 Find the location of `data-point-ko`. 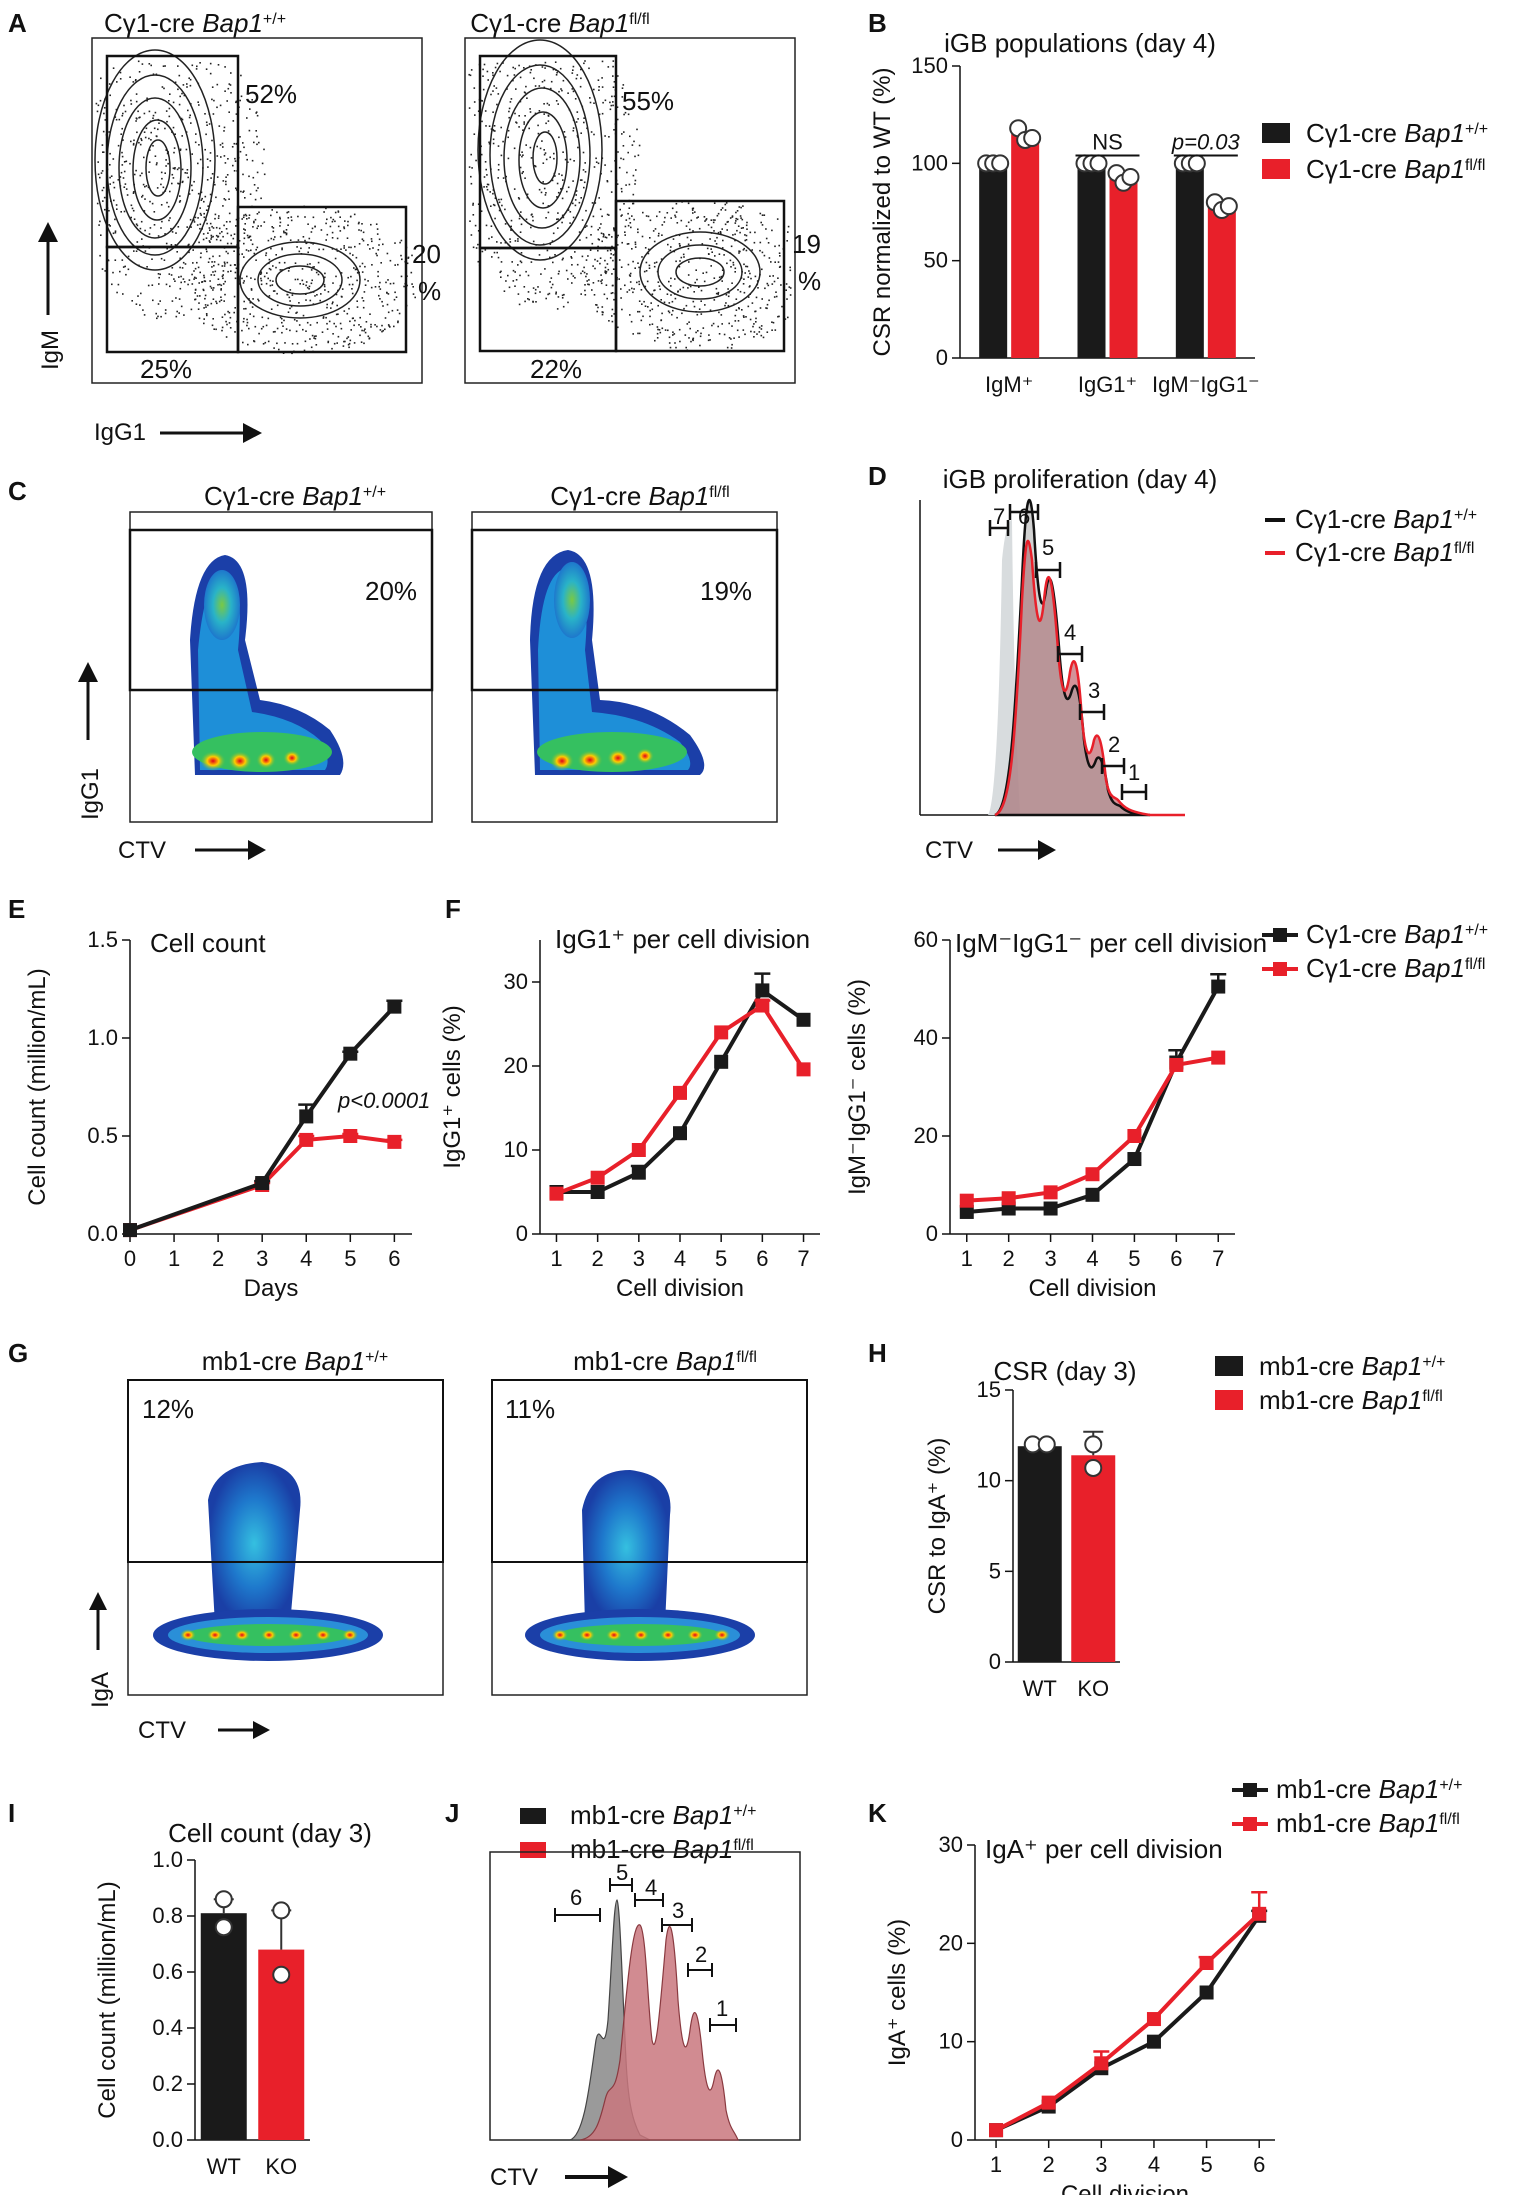

data-point-ko is located at coordinates (350, 1136).